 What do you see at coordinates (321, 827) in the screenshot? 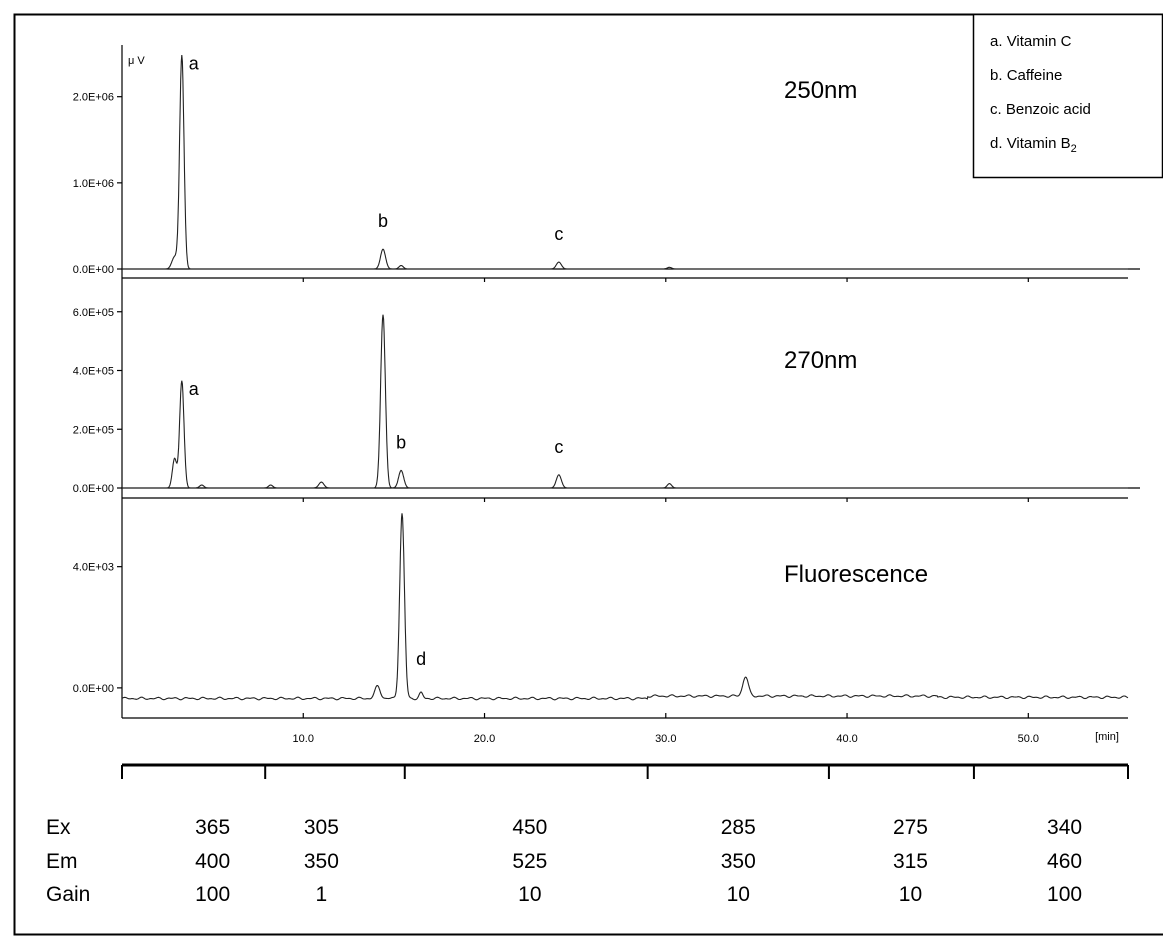
I see `program-value: 305` at bounding box center [321, 827].